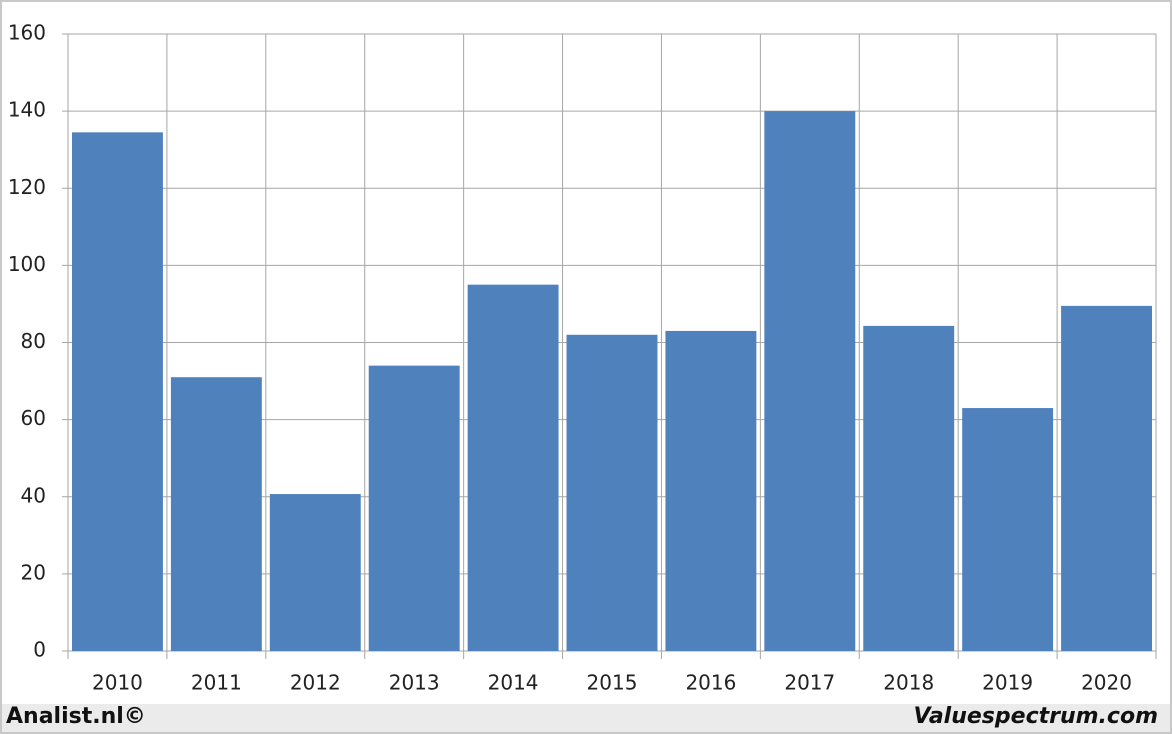  I want to click on footer-left: Analist.nl©, so click(76, 716).